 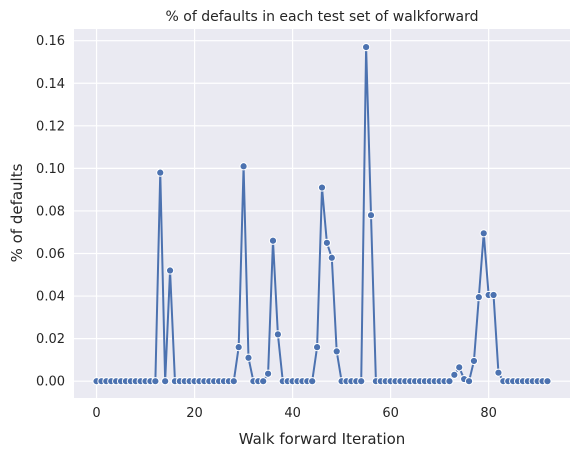 What do you see at coordinates (488, 413) in the screenshot?
I see `x-tick-label: 80` at bounding box center [488, 413].